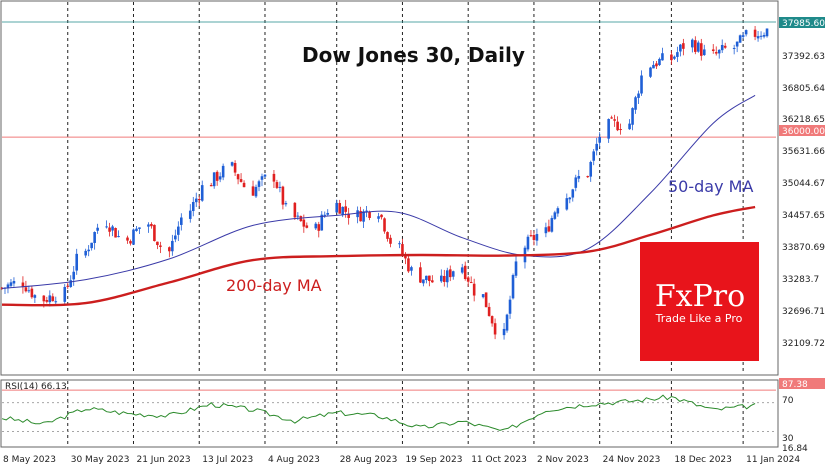 The height and width of the screenshot is (470, 835). I want to click on rsi-overbought-tag-box, so click(802, 383).